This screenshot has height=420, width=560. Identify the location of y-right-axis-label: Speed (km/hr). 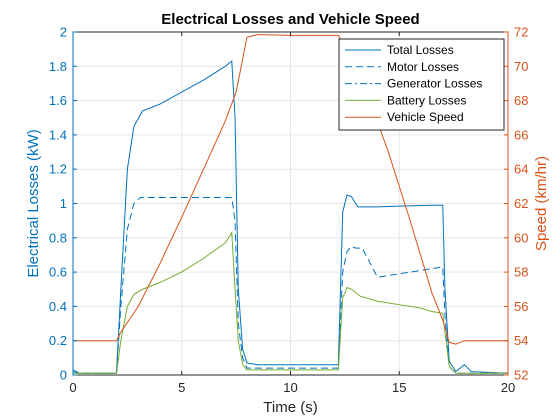
(541, 203).